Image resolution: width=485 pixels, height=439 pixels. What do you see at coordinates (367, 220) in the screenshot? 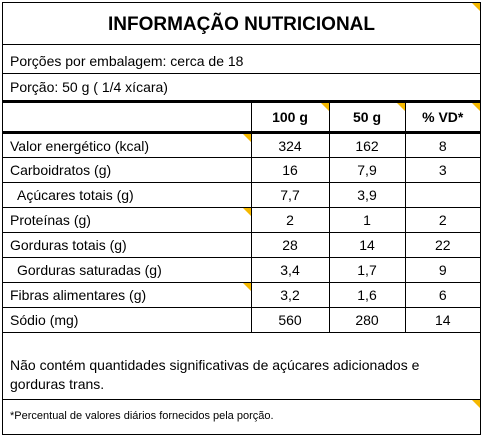
I see `value-50g: 1` at bounding box center [367, 220].